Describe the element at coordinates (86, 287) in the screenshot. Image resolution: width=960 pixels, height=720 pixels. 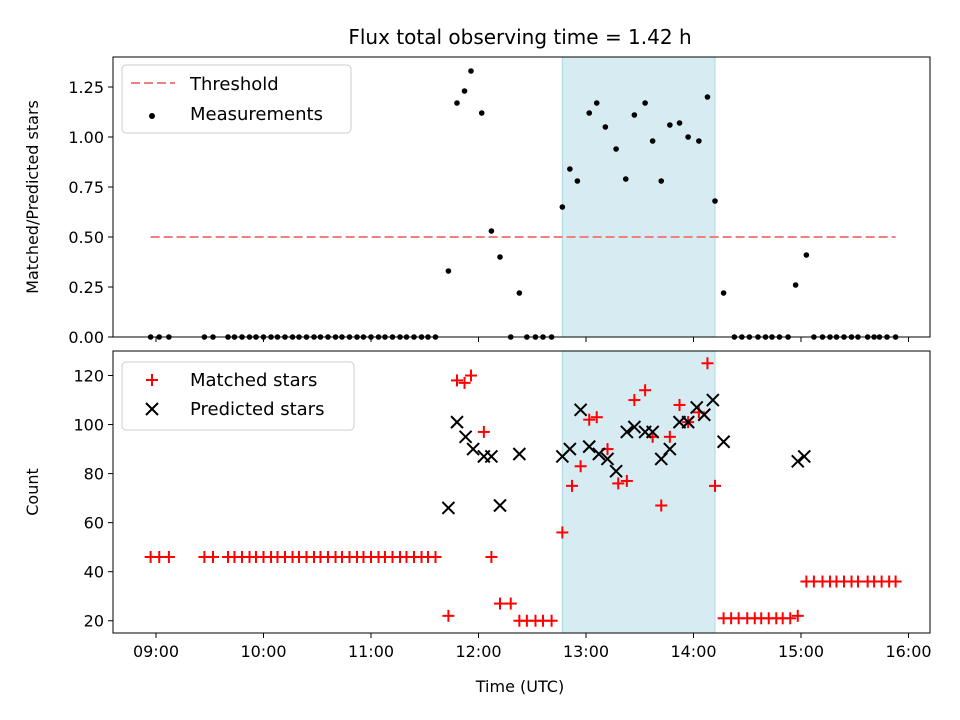
I see `y-tick-label: 0.25` at that location.